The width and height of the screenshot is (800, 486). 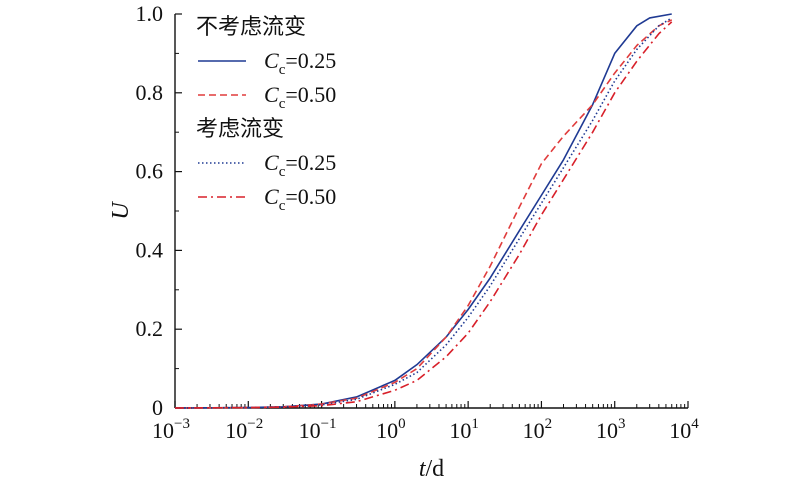 I want to click on x-tick-label: 10², so click(x=538, y=429).